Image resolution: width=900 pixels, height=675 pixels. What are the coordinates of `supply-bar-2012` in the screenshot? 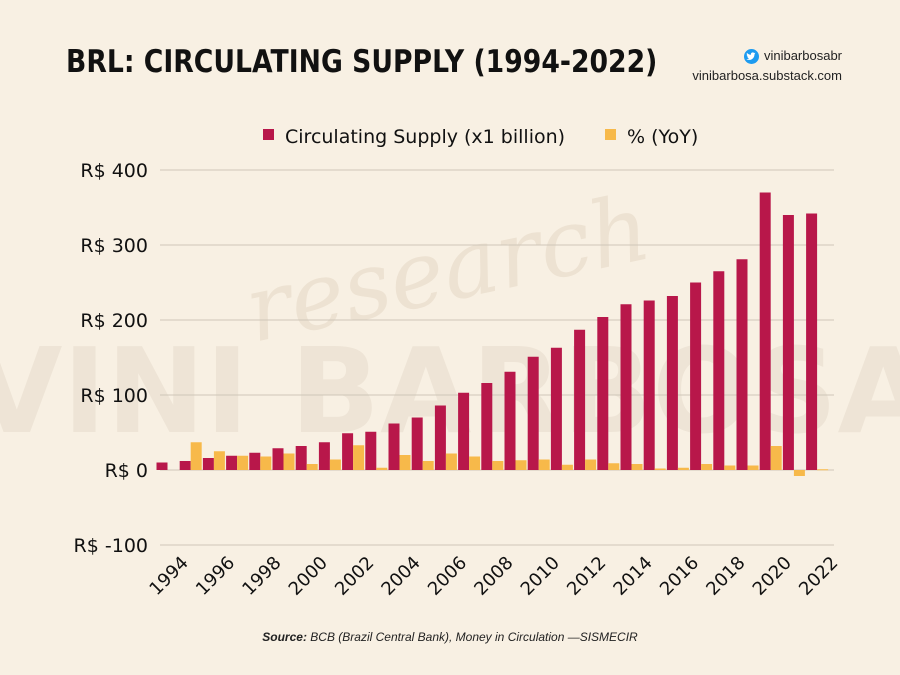 It's located at (580, 399).